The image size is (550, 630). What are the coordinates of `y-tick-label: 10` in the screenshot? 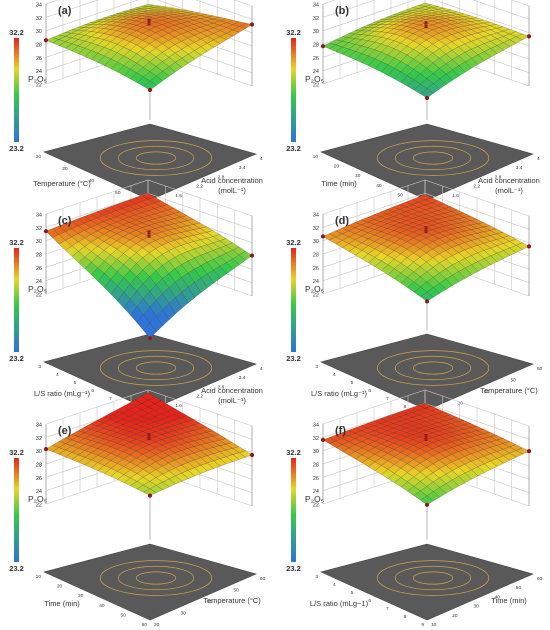 It's located at (434, 625).